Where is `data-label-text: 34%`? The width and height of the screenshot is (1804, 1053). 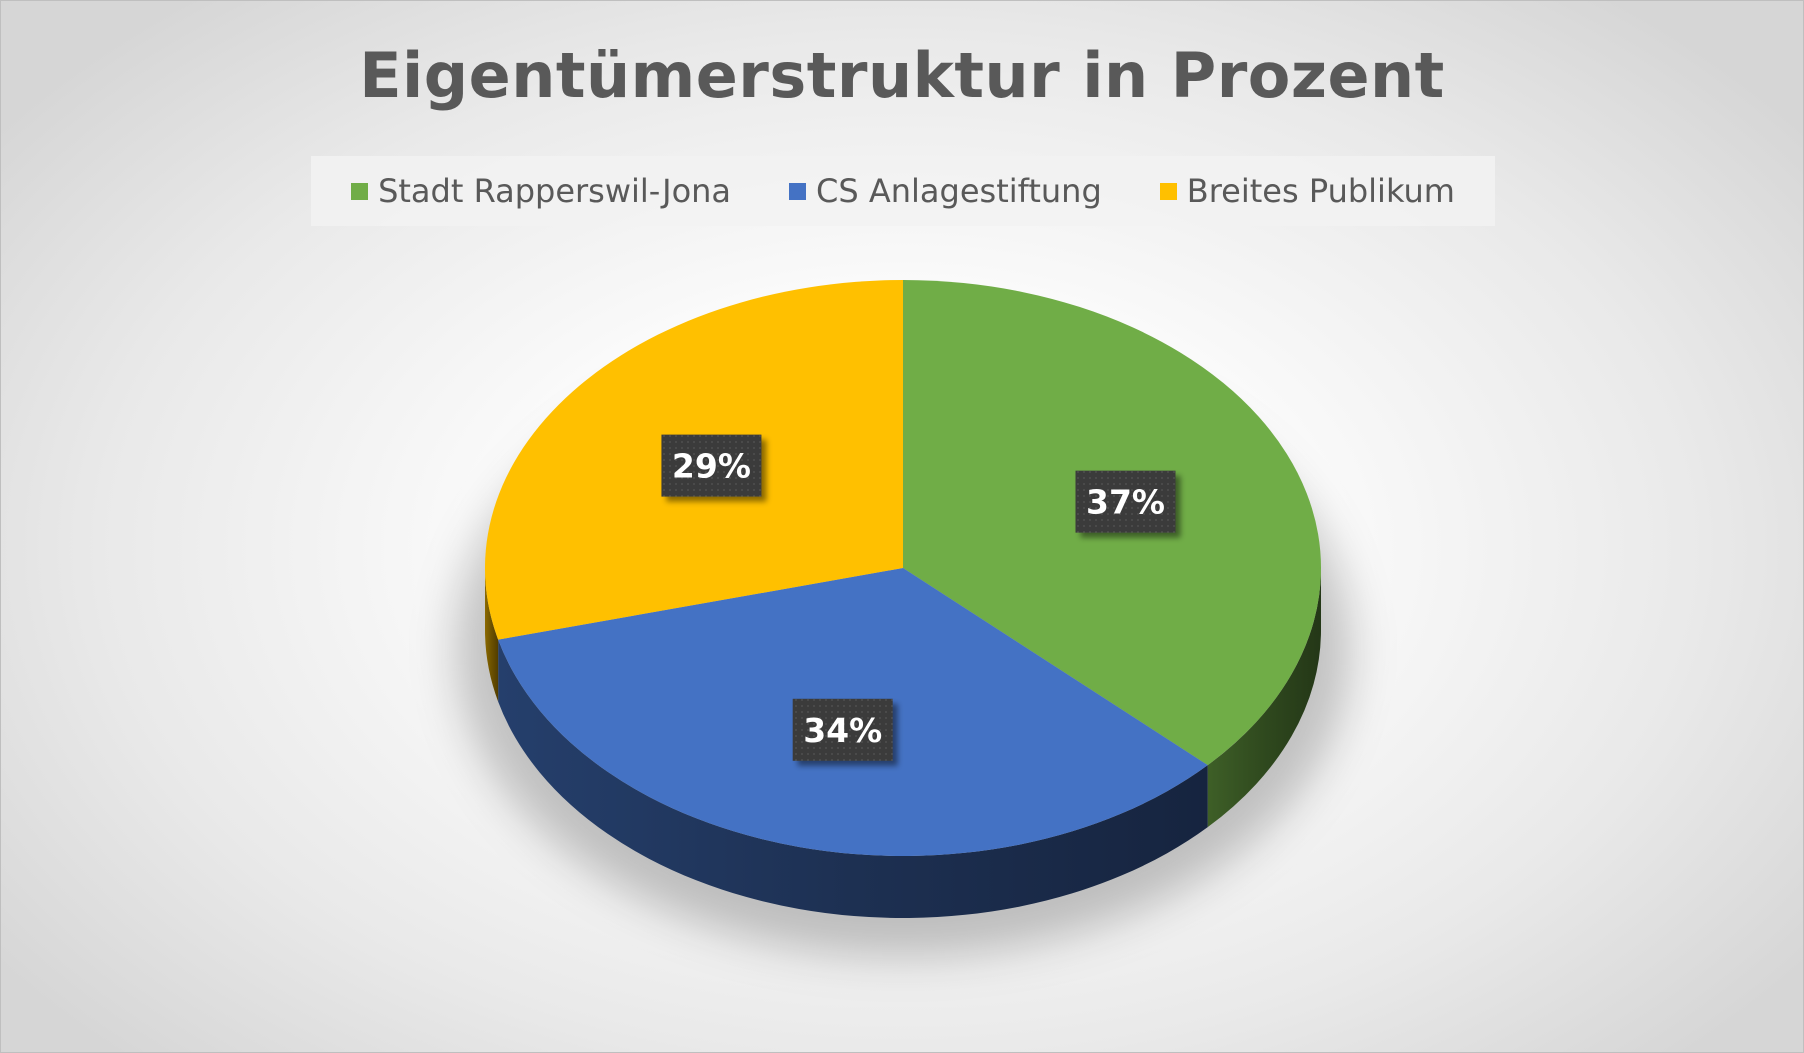 data-label-text: 34% is located at coordinates (842, 730).